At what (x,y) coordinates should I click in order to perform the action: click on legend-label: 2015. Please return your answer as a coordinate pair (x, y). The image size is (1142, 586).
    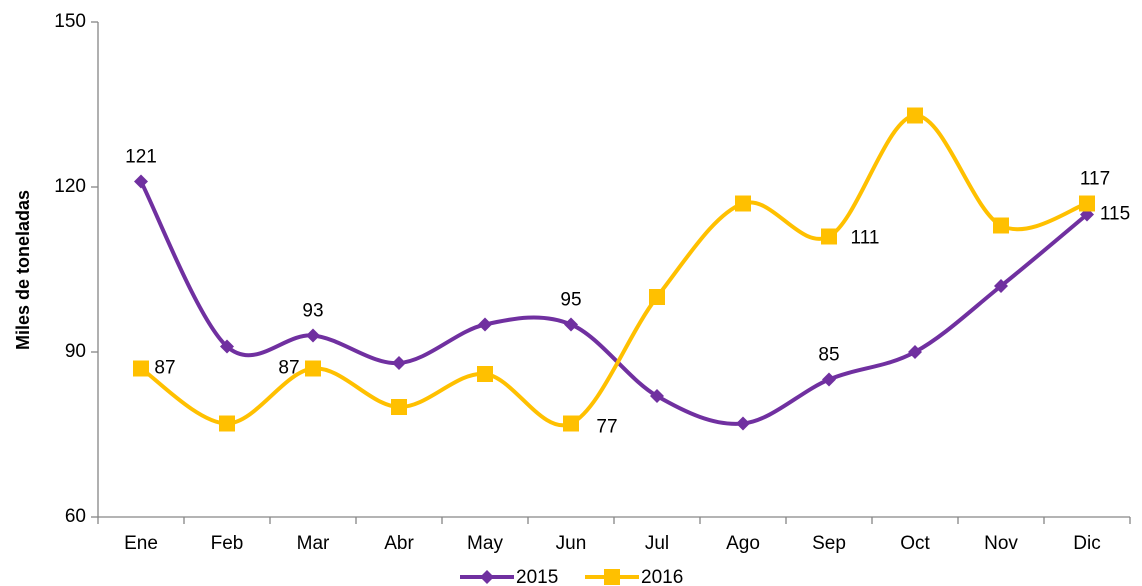
    Looking at the image, I should click on (537, 576).